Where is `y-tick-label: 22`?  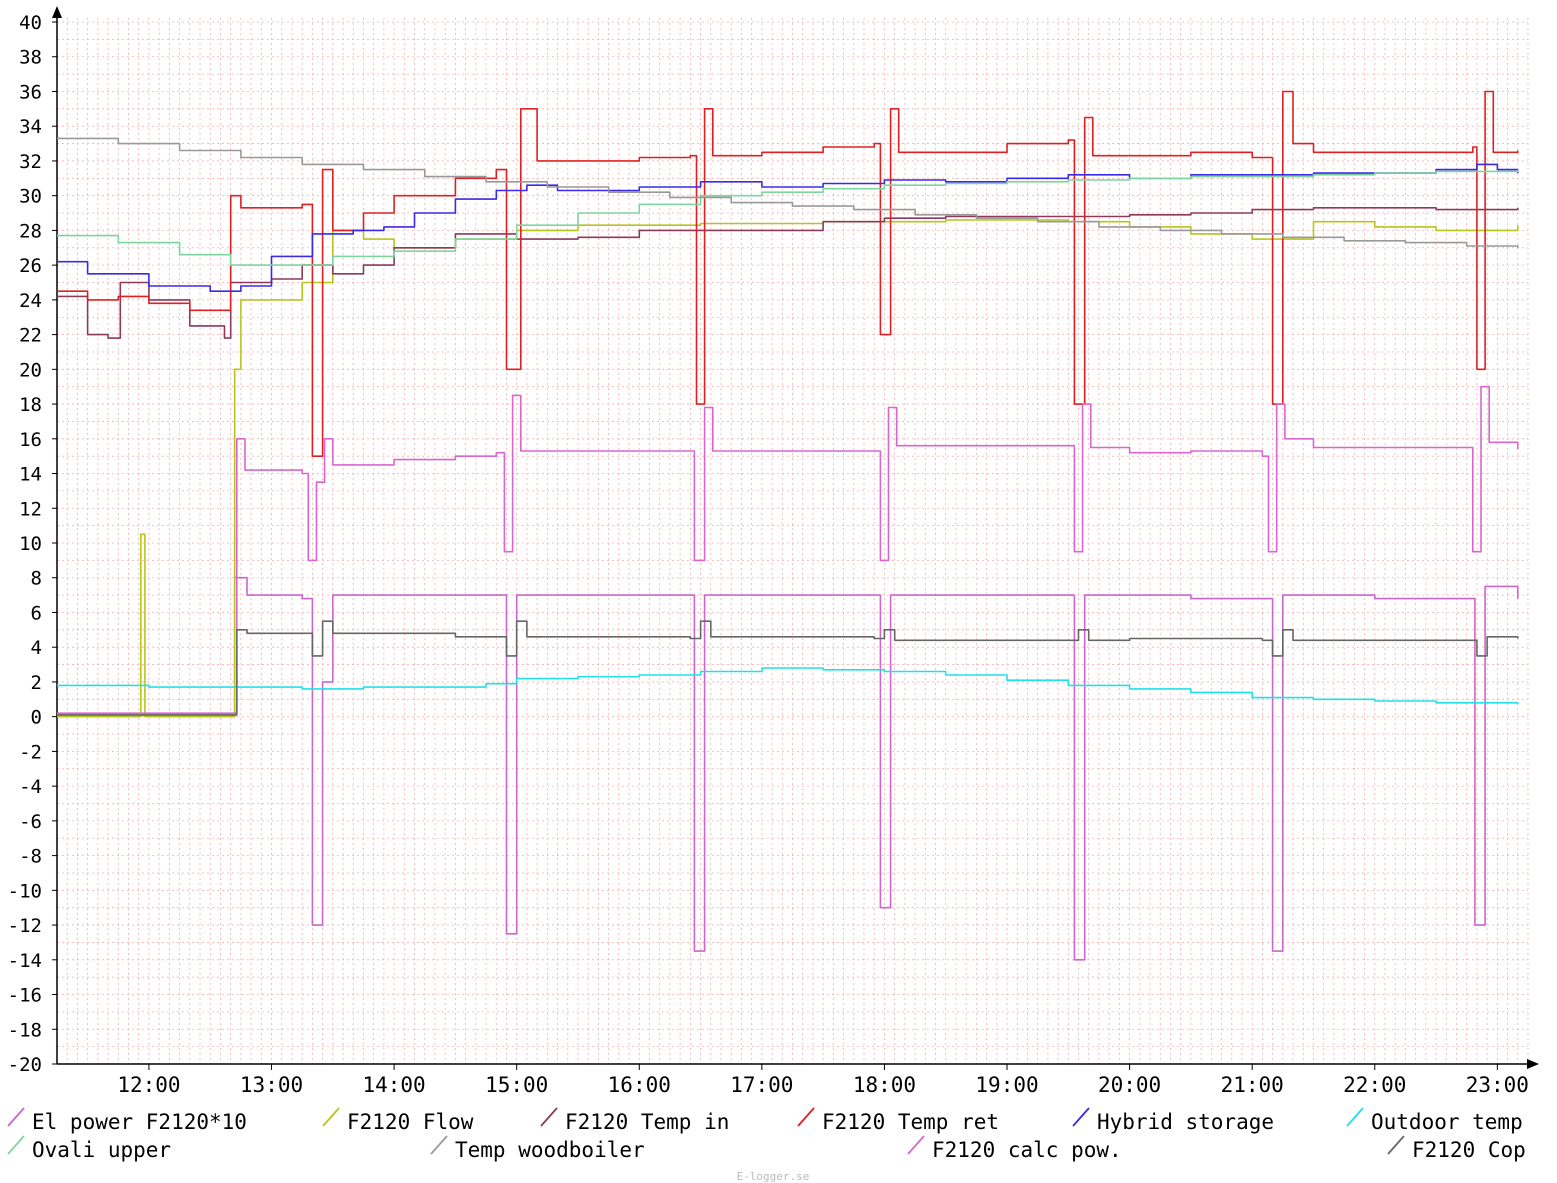
y-tick-label: 22 is located at coordinates (30, 336).